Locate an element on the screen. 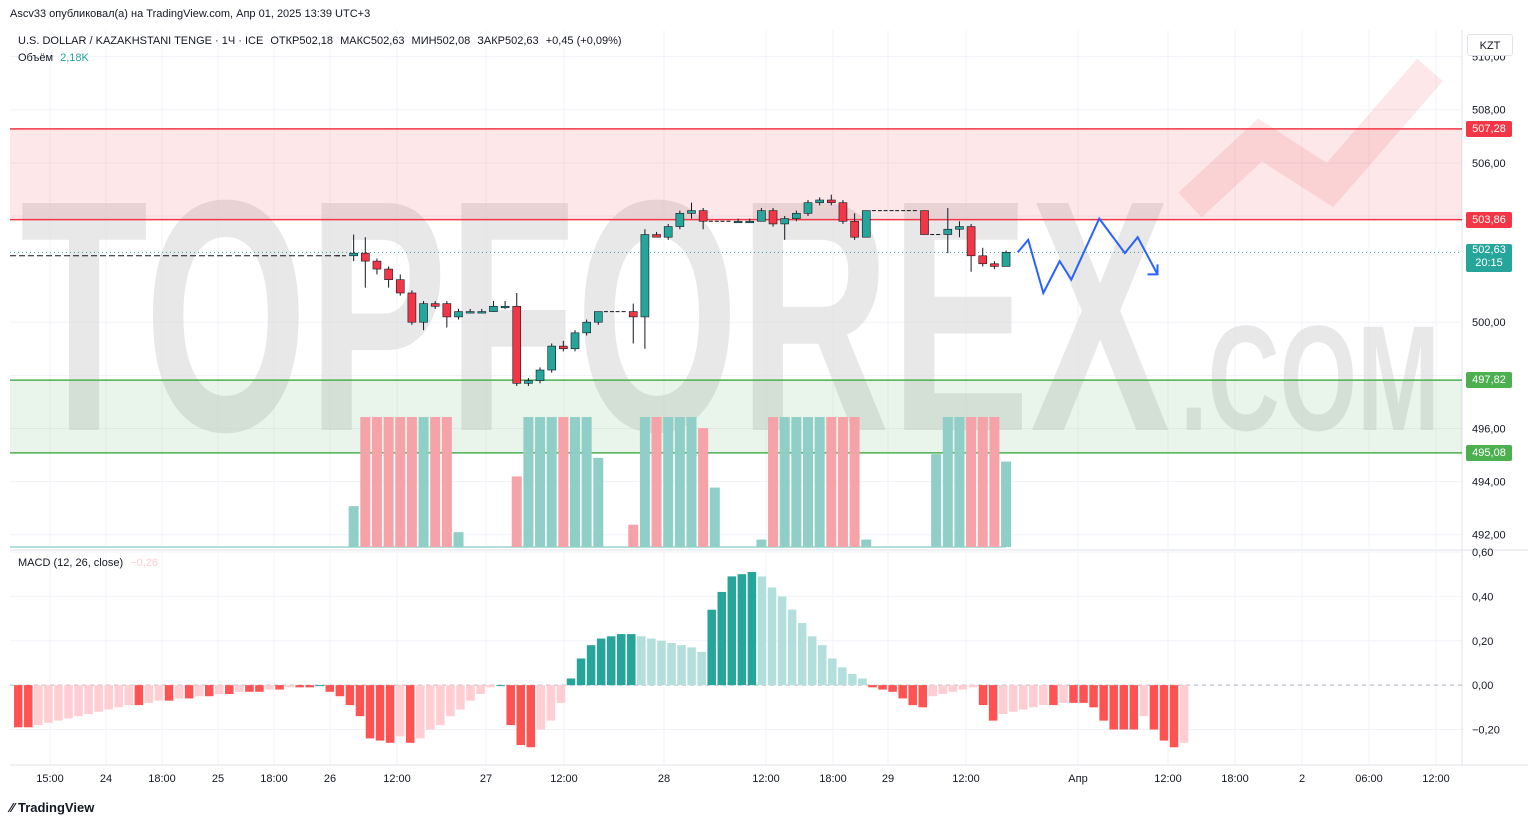 This screenshot has width=1528, height=827. tradingview-footer: ⁄⁄ TradingView is located at coordinates (52, 807).